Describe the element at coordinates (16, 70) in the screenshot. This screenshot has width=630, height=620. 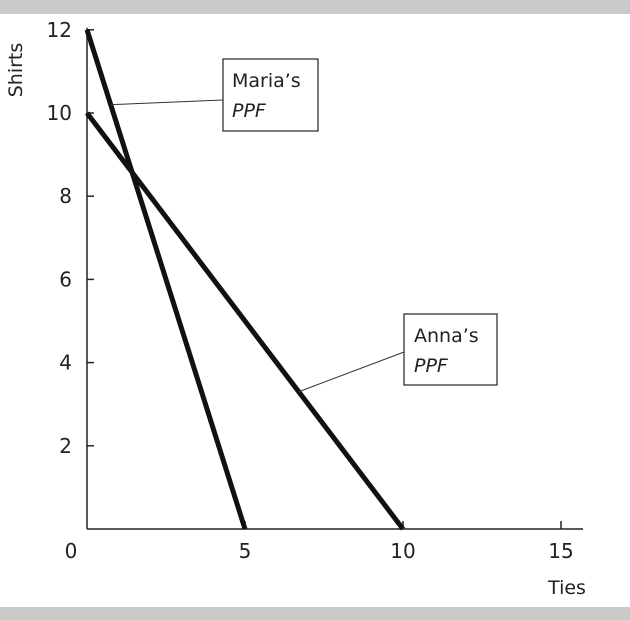
I see `y-axis-title: Shirts` at that location.